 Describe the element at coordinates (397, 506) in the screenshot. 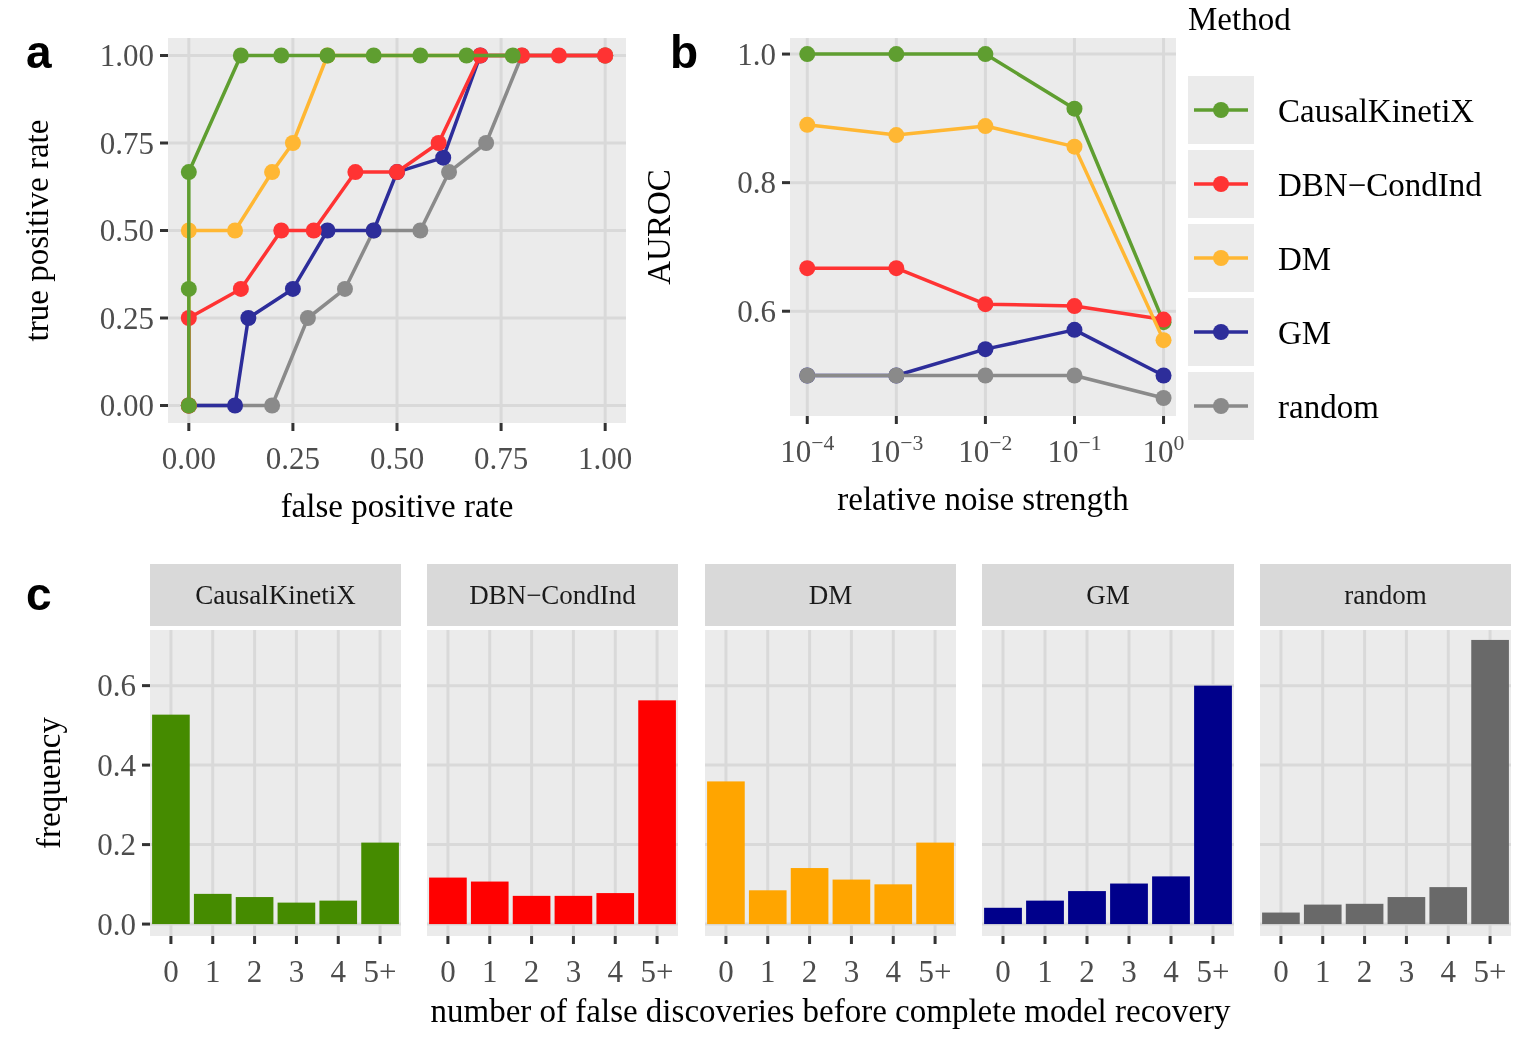

I see `x-axis-title: false positive rate` at that location.